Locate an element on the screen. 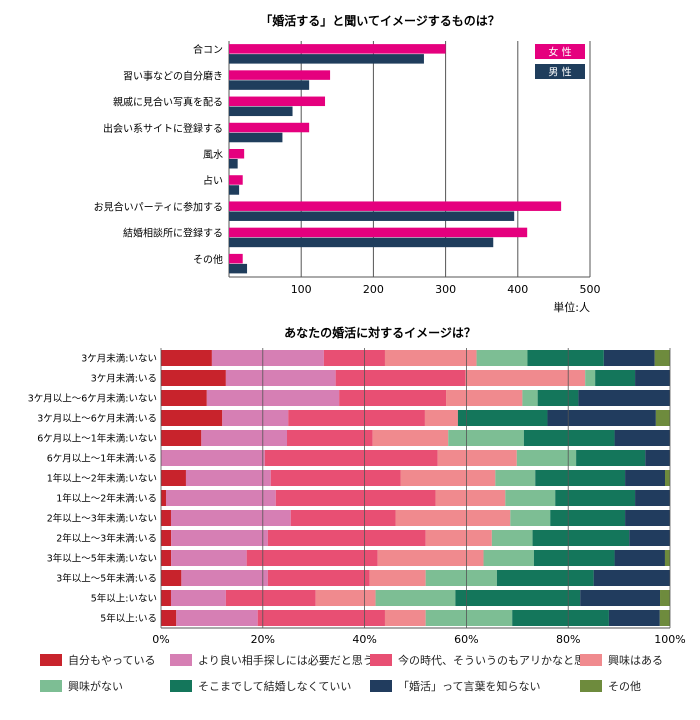 The width and height of the screenshot is (700, 720). chart-2-tick-label: 20% is located at coordinates (263, 639).